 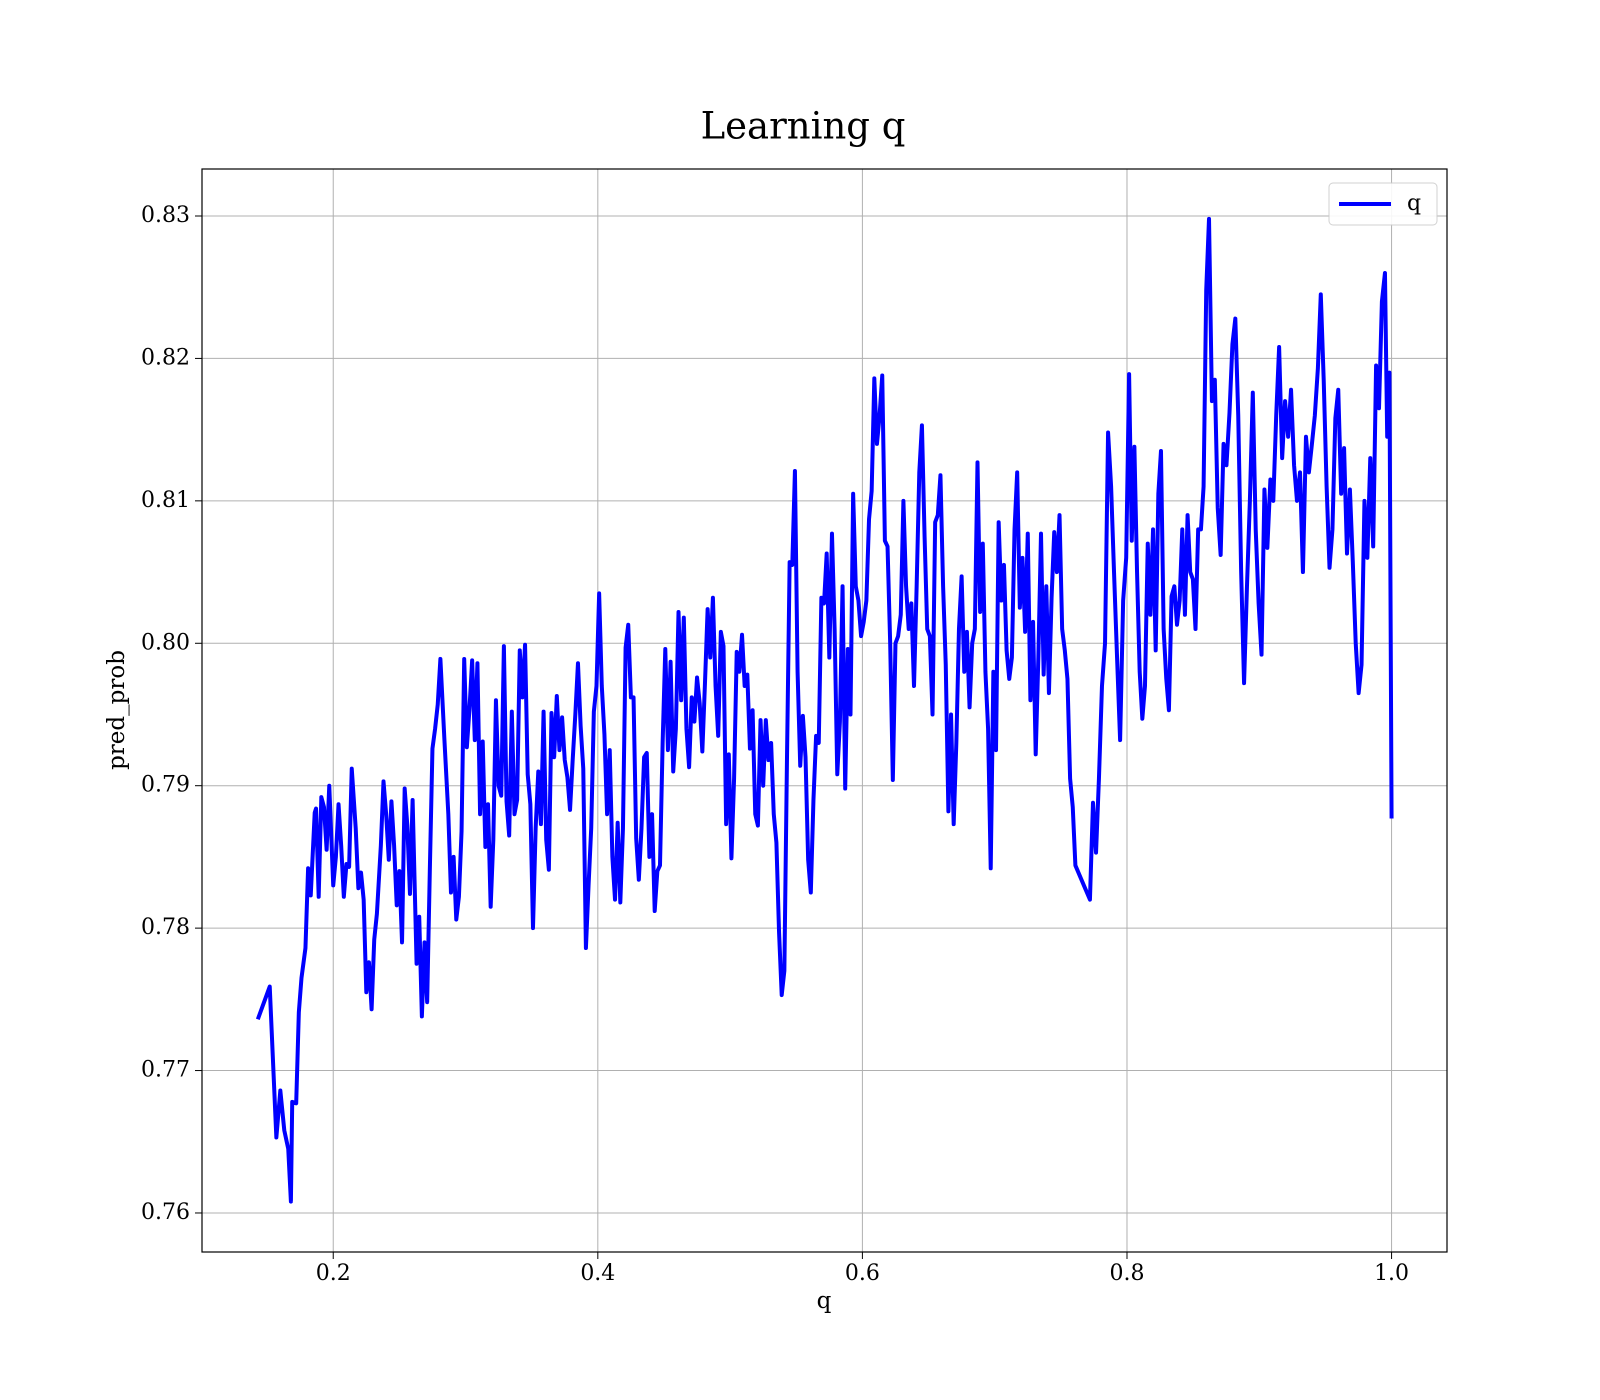 What do you see at coordinates (862, 1273) in the screenshot?
I see `x-tick-label: 0.6` at bounding box center [862, 1273].